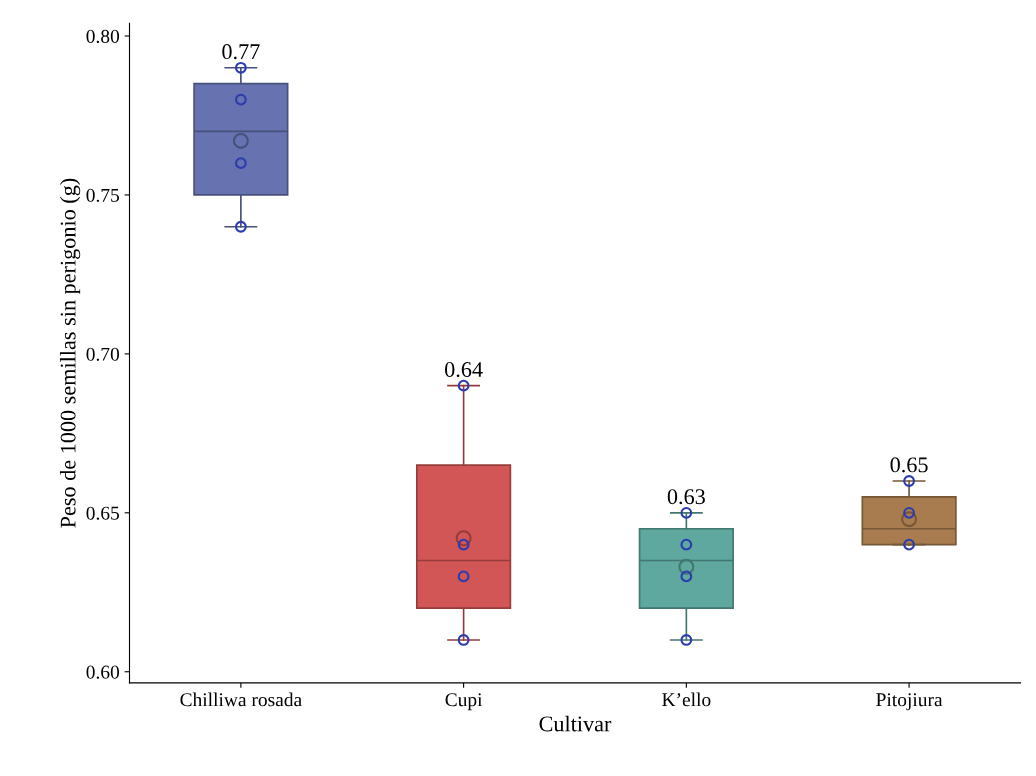 Image resolution: width=1036 pixels, height=776 pixels. What do you see at coordinates (70, 353) in the screenshot?
I see `y-axis-title: Peso de 1000 semillas sin perigonio (g)` at bounding box center [70, 353].